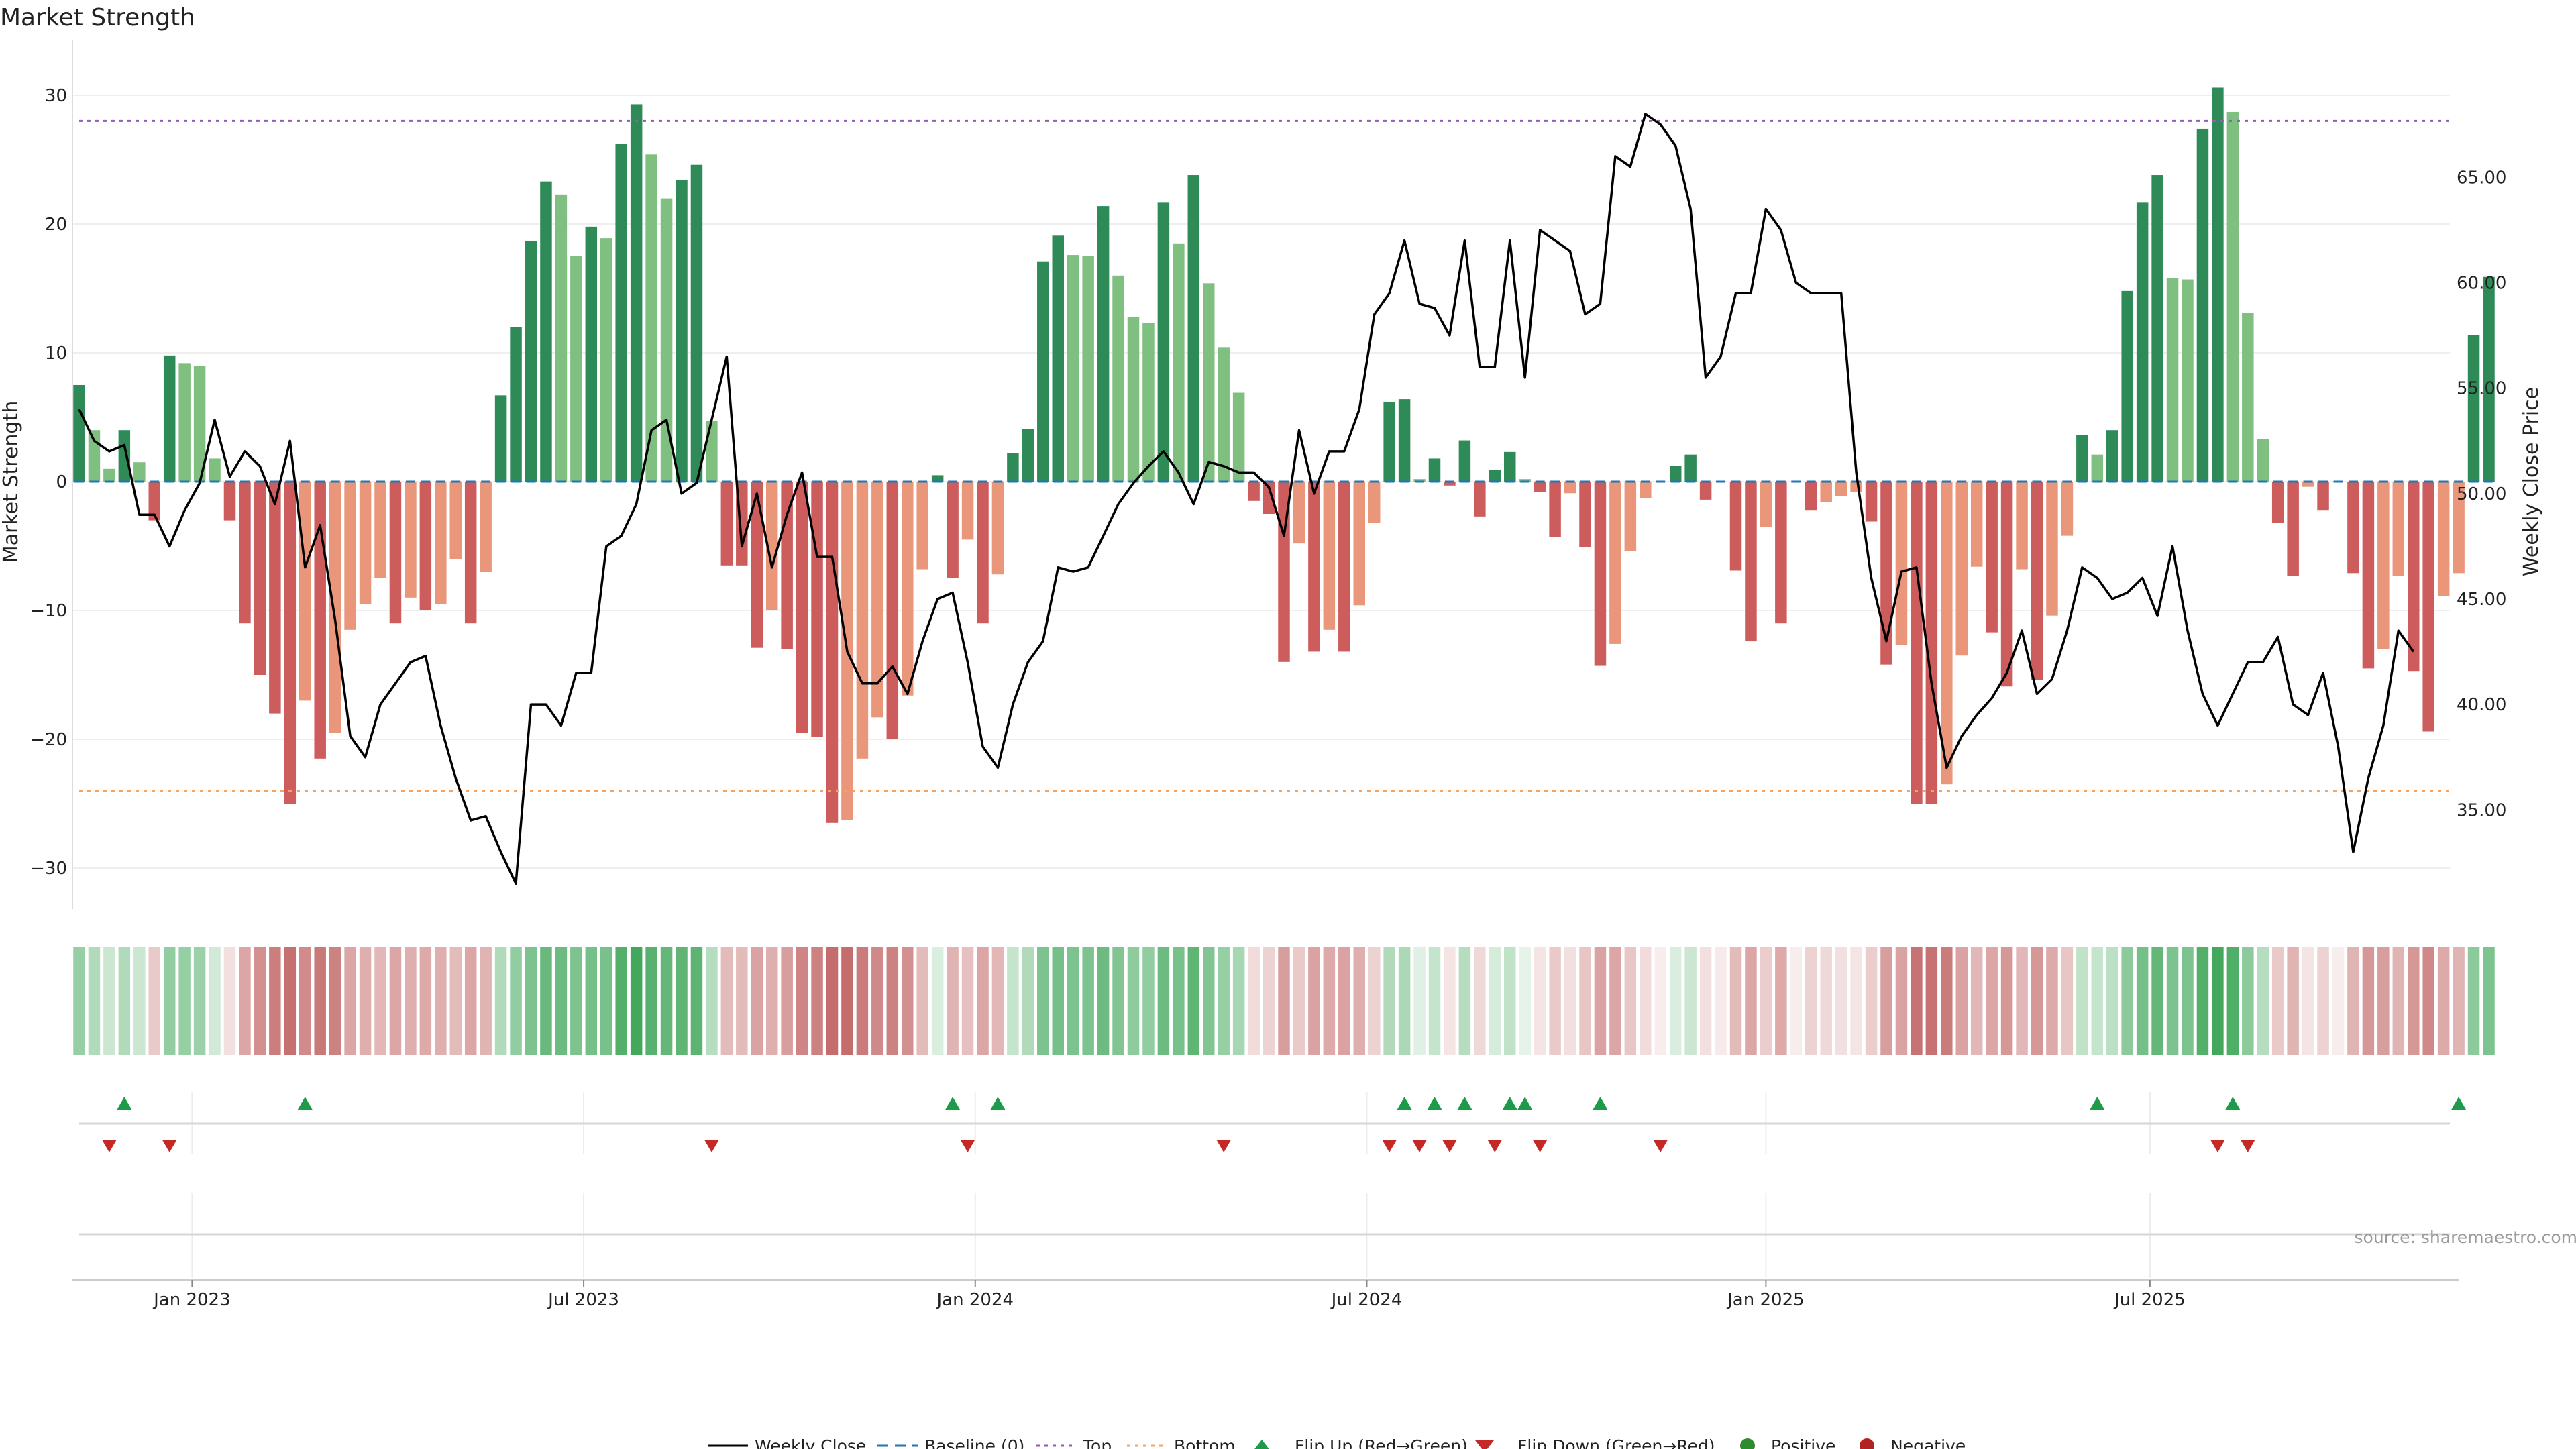 This screenshot has width=2576, height=1449. What do you see at coordinates (97, 18) in the screenshot?
I see `chart-title: Market Strength` at bounding box center [97, 18].